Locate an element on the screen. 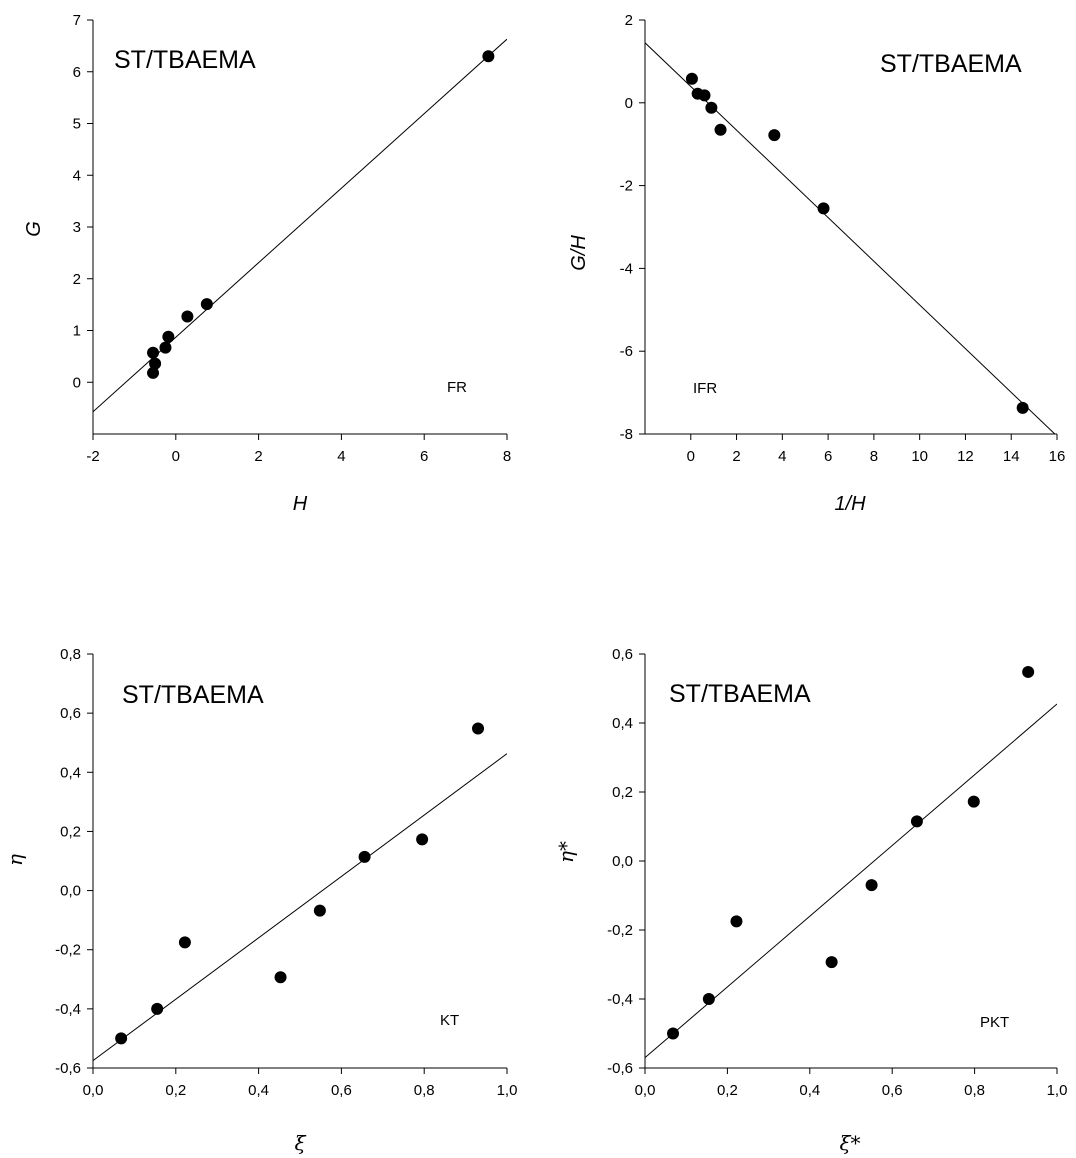 The height and width of the screenshot is (1158, 1076). y-tick-label: 3 is located at coordinates (77, 227).